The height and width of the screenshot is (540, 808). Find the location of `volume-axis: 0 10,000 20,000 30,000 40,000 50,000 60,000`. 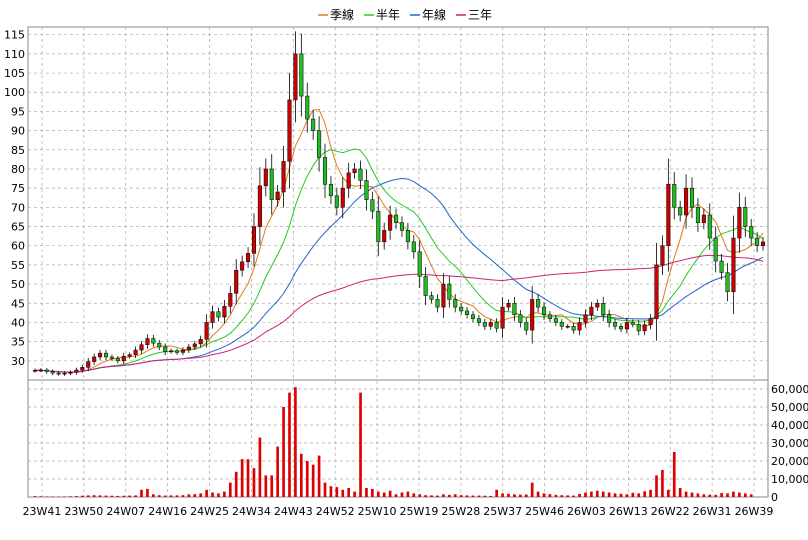

volume-axis: 0 10,000 20,000 30,000 40,000 50,000 60,000 is located at coordinates (789, 443).